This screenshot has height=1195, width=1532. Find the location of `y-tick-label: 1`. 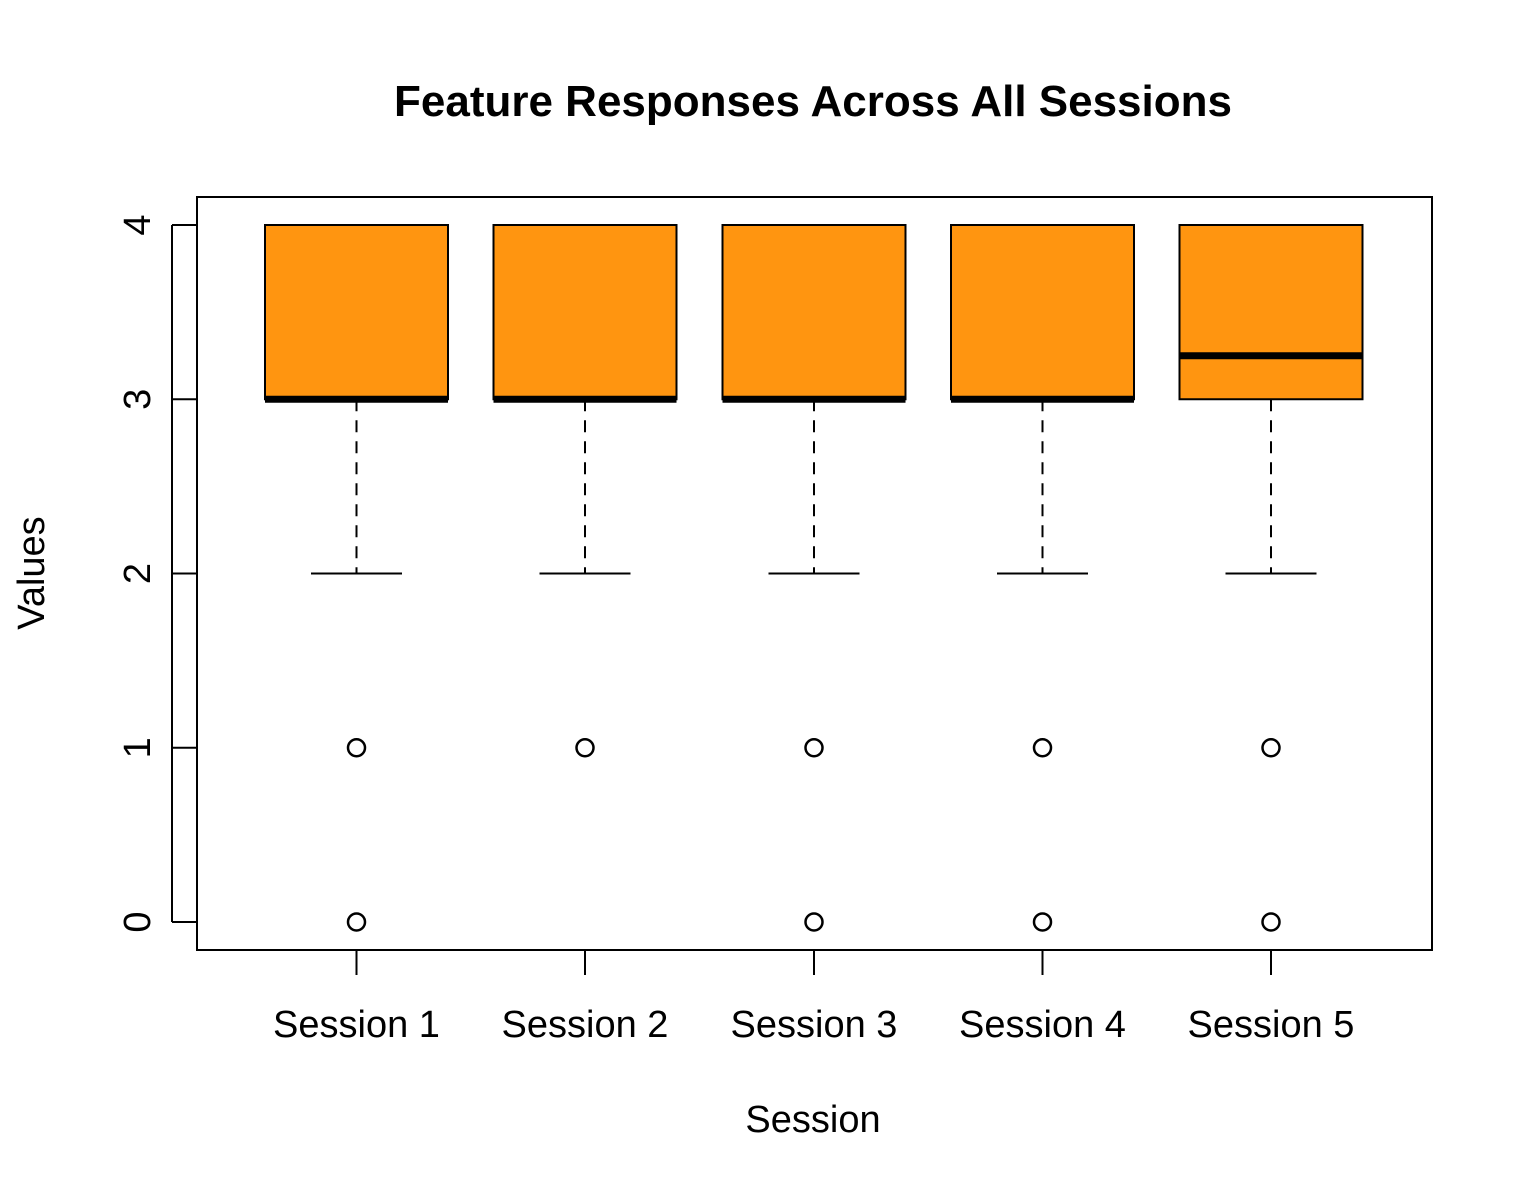

y-tick-label: 1 is located at coordinates (138, 747).